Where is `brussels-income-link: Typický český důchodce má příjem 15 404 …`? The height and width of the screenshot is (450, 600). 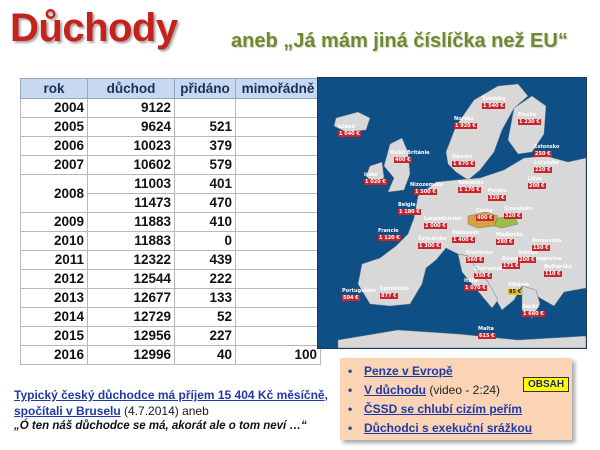
brussels-income-link: Typický český důchodce má příjem 15 404 … is located at coordinates (171, 403).